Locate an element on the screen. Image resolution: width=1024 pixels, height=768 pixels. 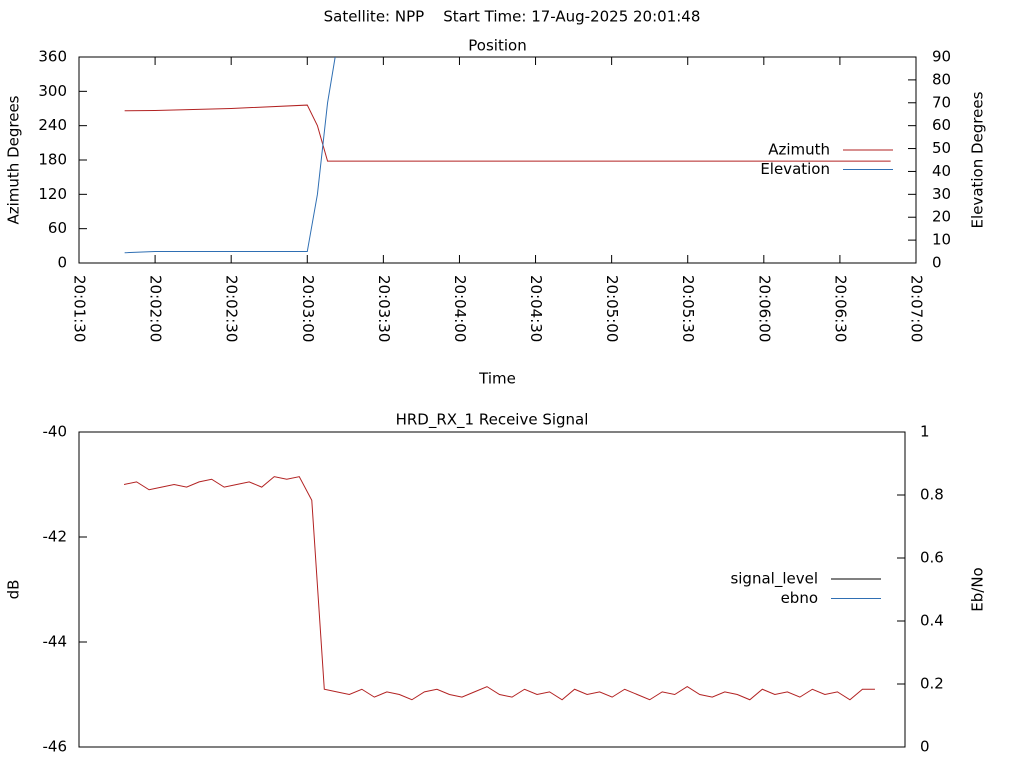
y2-tick-label: 20 is located at coordinates (941, 217).